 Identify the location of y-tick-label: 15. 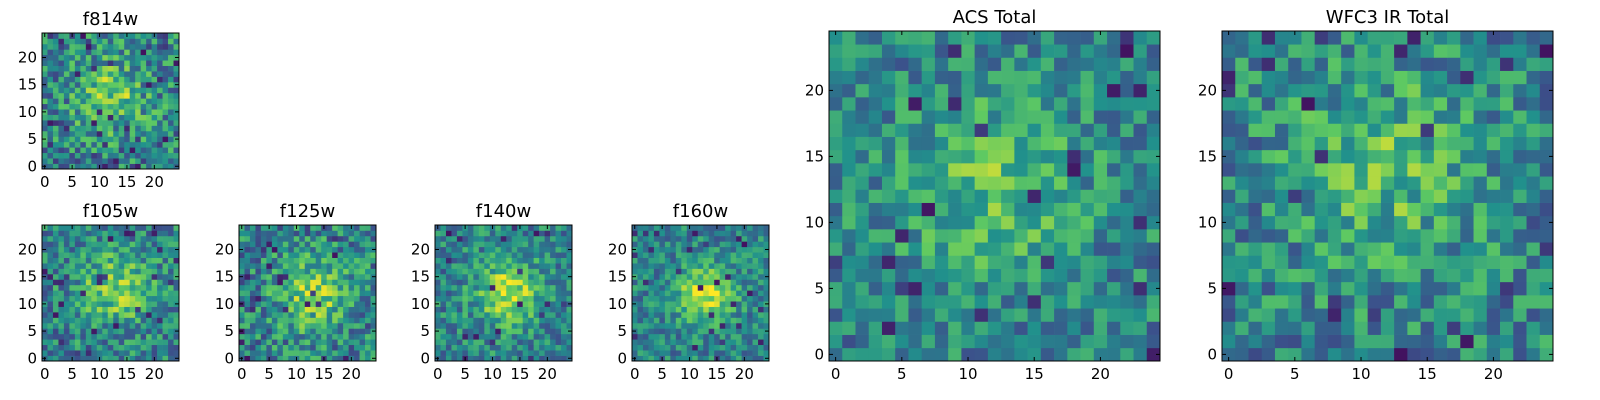
(1207, 156).